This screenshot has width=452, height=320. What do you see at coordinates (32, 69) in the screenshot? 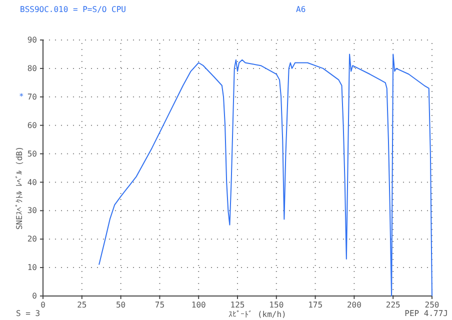
I see `y-tick-label: 80` at bounding box center [32, 69].